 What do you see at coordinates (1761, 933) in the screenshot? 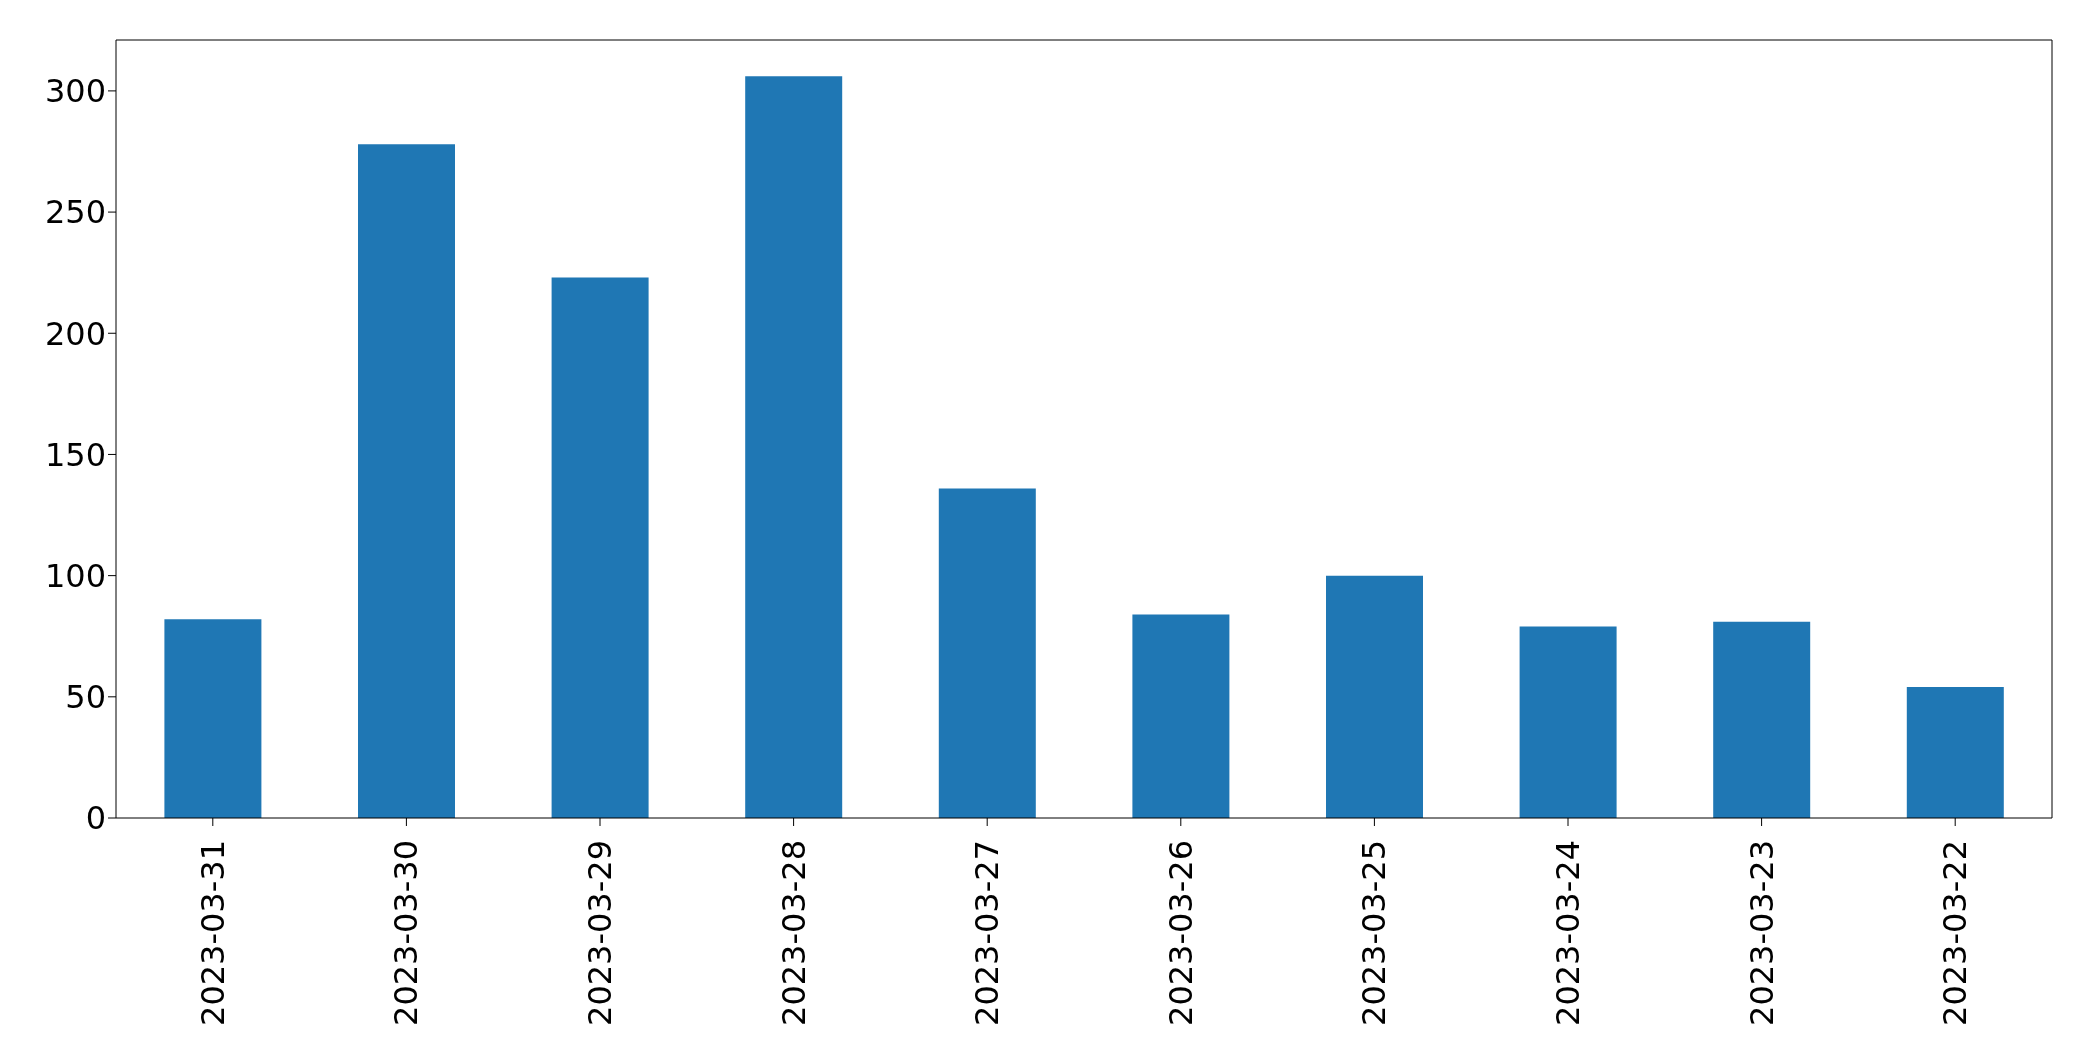
I see `x-tick-label: 2023-03-23` at bounding box center [1761, 933].